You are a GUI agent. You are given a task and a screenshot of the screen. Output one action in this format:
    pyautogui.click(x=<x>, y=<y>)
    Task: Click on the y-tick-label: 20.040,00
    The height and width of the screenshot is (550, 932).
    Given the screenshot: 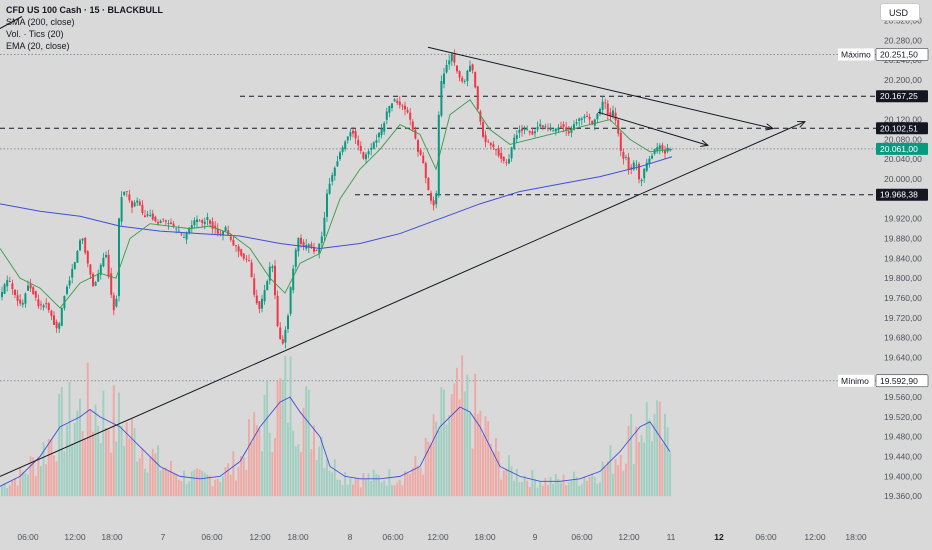 What is the action you would take?
    pyautogui.click(x=903, y=159)
    